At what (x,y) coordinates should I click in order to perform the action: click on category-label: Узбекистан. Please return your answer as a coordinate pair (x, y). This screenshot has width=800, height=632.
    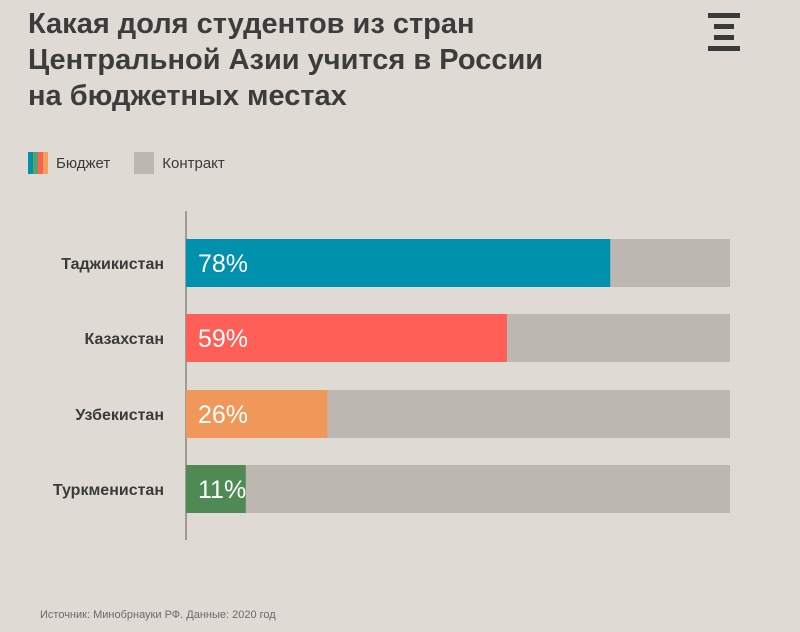
    Looking at the image, I should click on (119, 415).